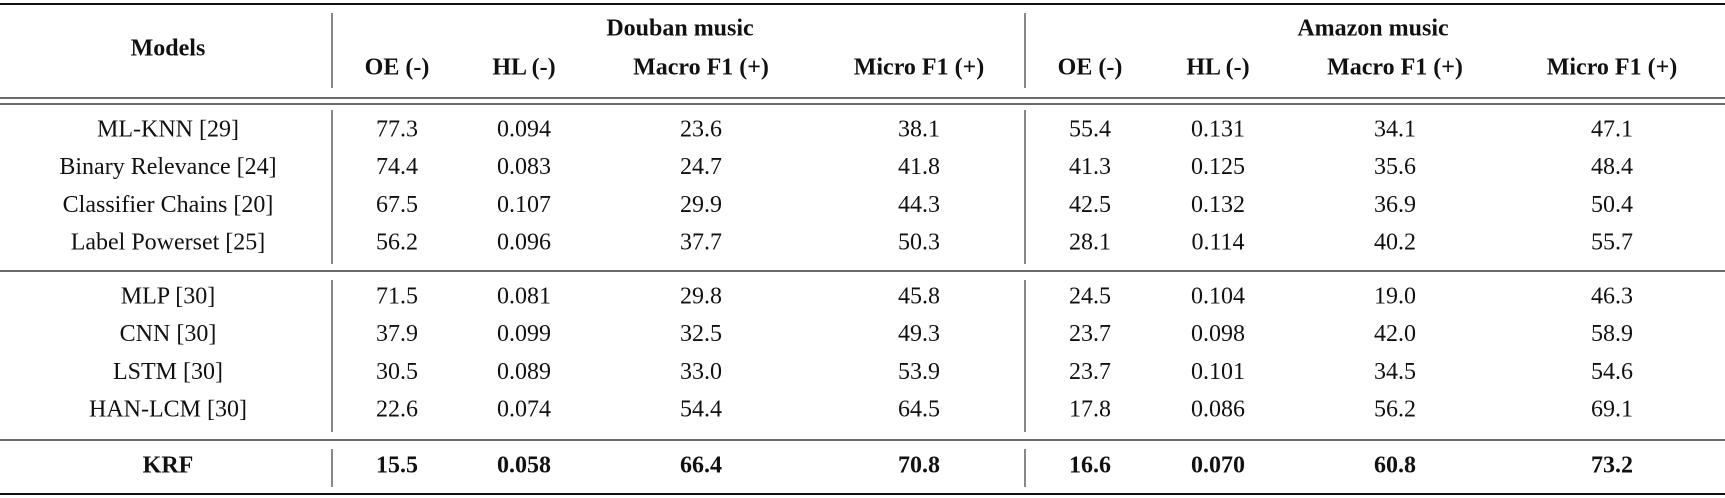  What do you see at coordinates (1090, 243) in the screenshot?
I see `cell: 28.1` at bounding box center [1090, 243].